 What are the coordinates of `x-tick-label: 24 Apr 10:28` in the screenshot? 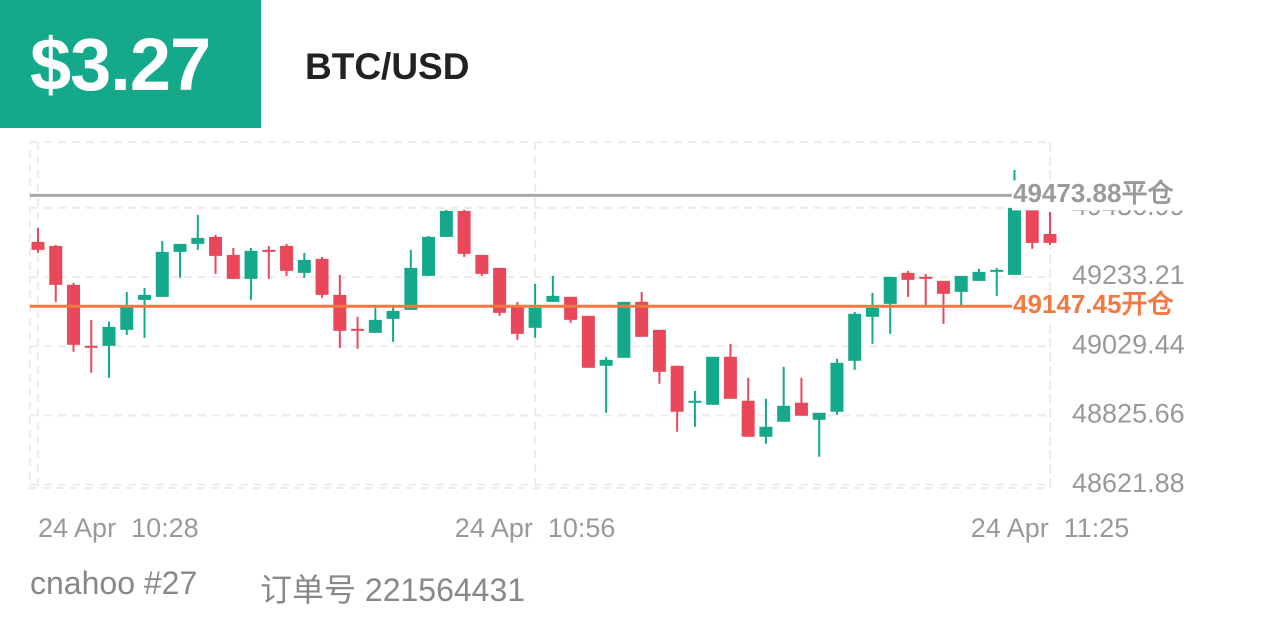 It's located at (118, 528).